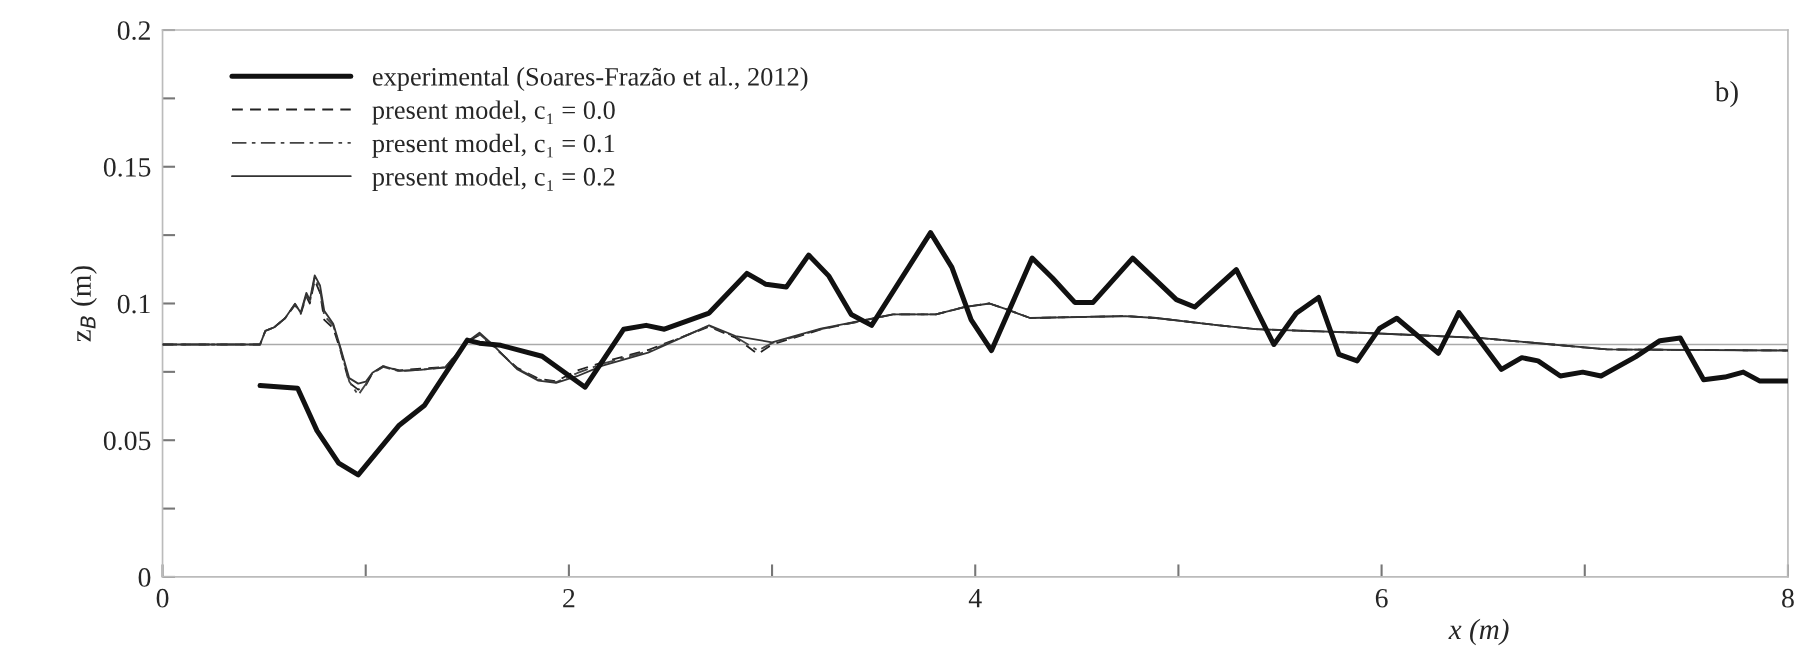  What do you see at coordinates (590, 79) in the screenshot?
I see `legend-label: experimental (Soares-Frazão et al., 2012)` at bounding box center [590, 79].